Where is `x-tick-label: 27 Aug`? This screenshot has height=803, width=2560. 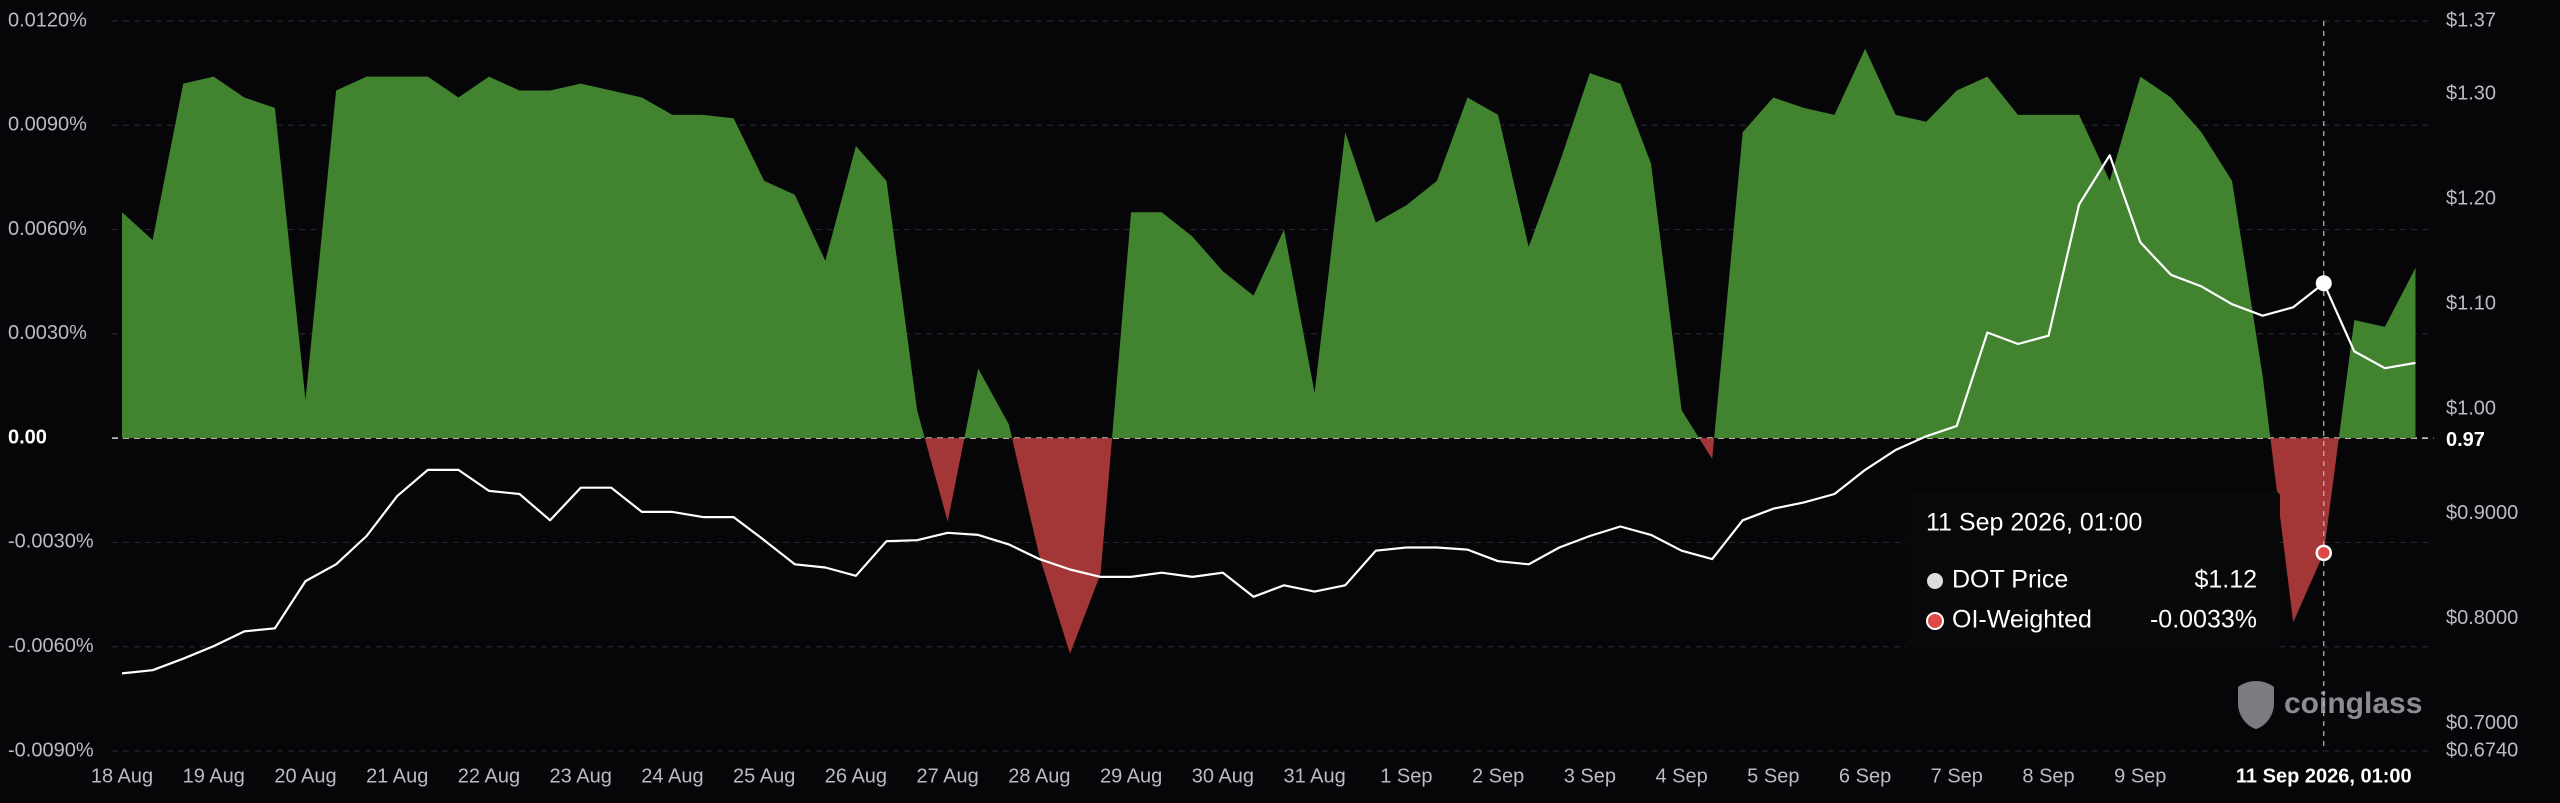
x-tick-label: 27 Aug is located at coordinates (948, 776).